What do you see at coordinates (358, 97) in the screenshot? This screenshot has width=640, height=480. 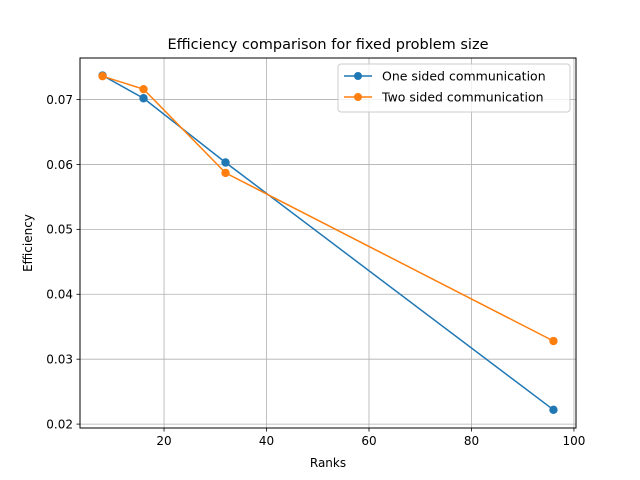 I see `legend-marker-two-sided` at bounding box center [358, 97].